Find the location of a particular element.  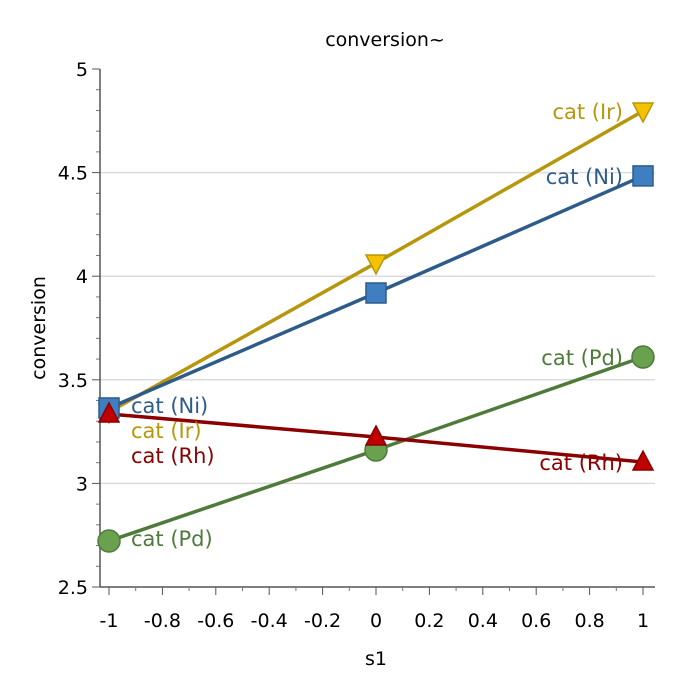

y-tick-label: 3 is located at coordinates (82, 484).